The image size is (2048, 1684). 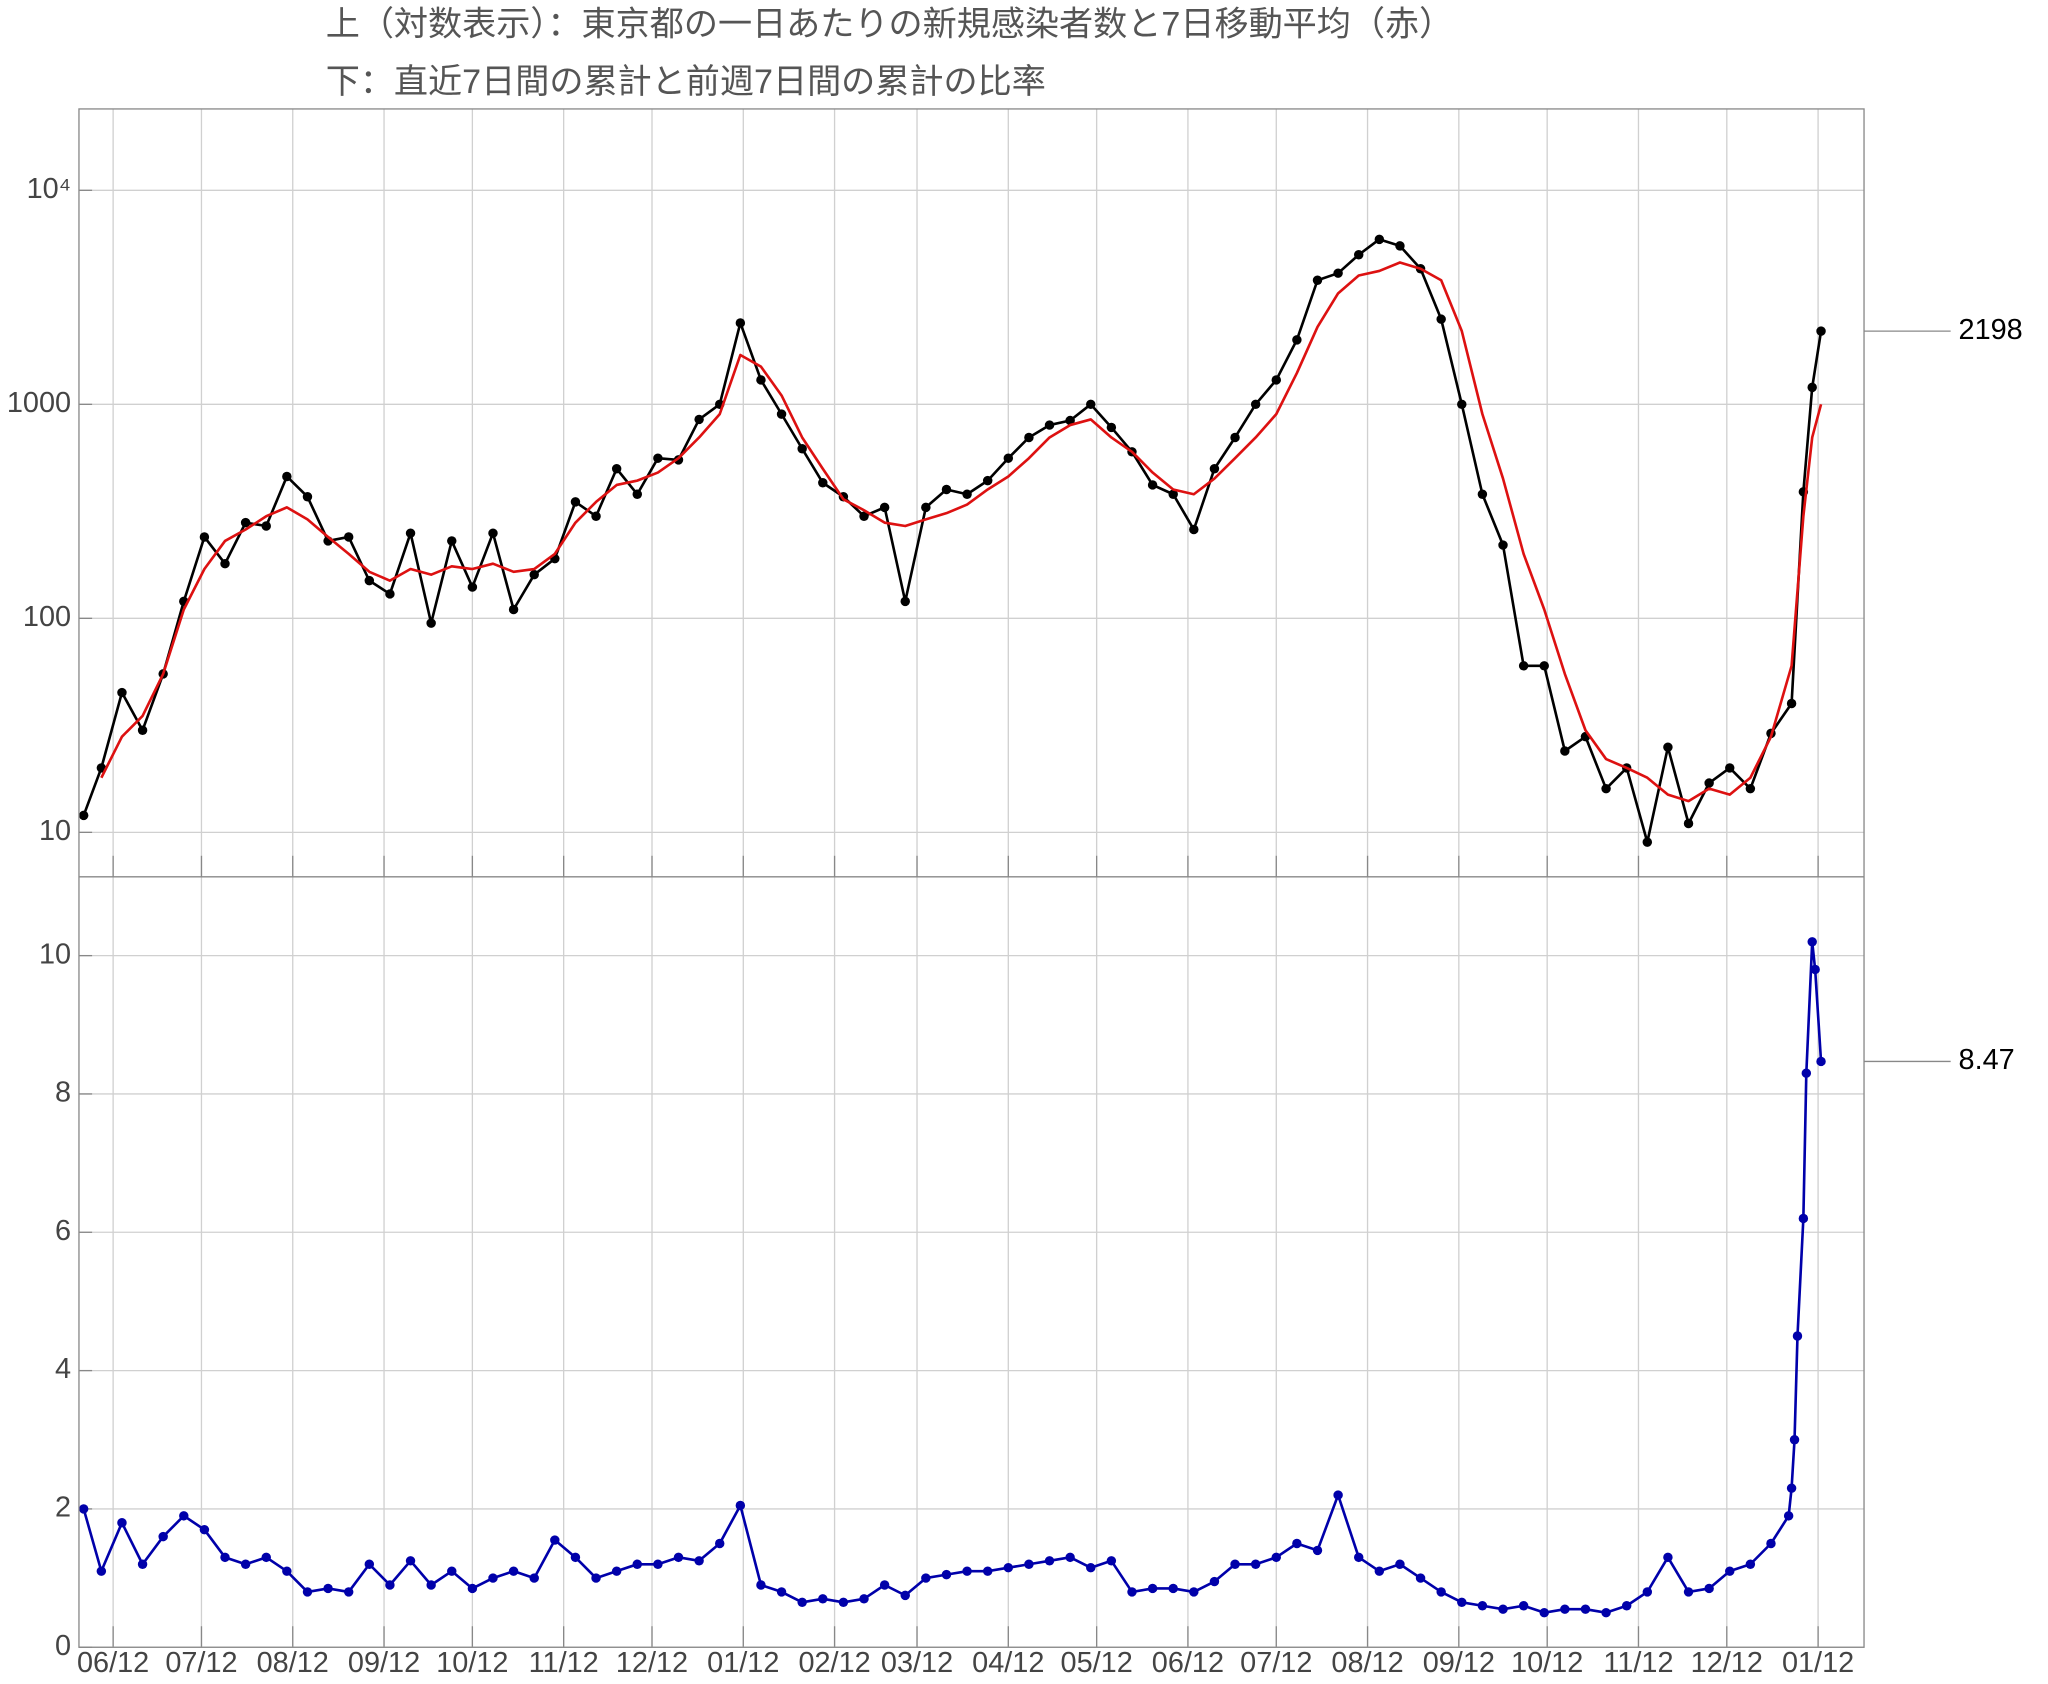 I want to click on x-tick-label: 04/12, so click(x=1008, y=1663).